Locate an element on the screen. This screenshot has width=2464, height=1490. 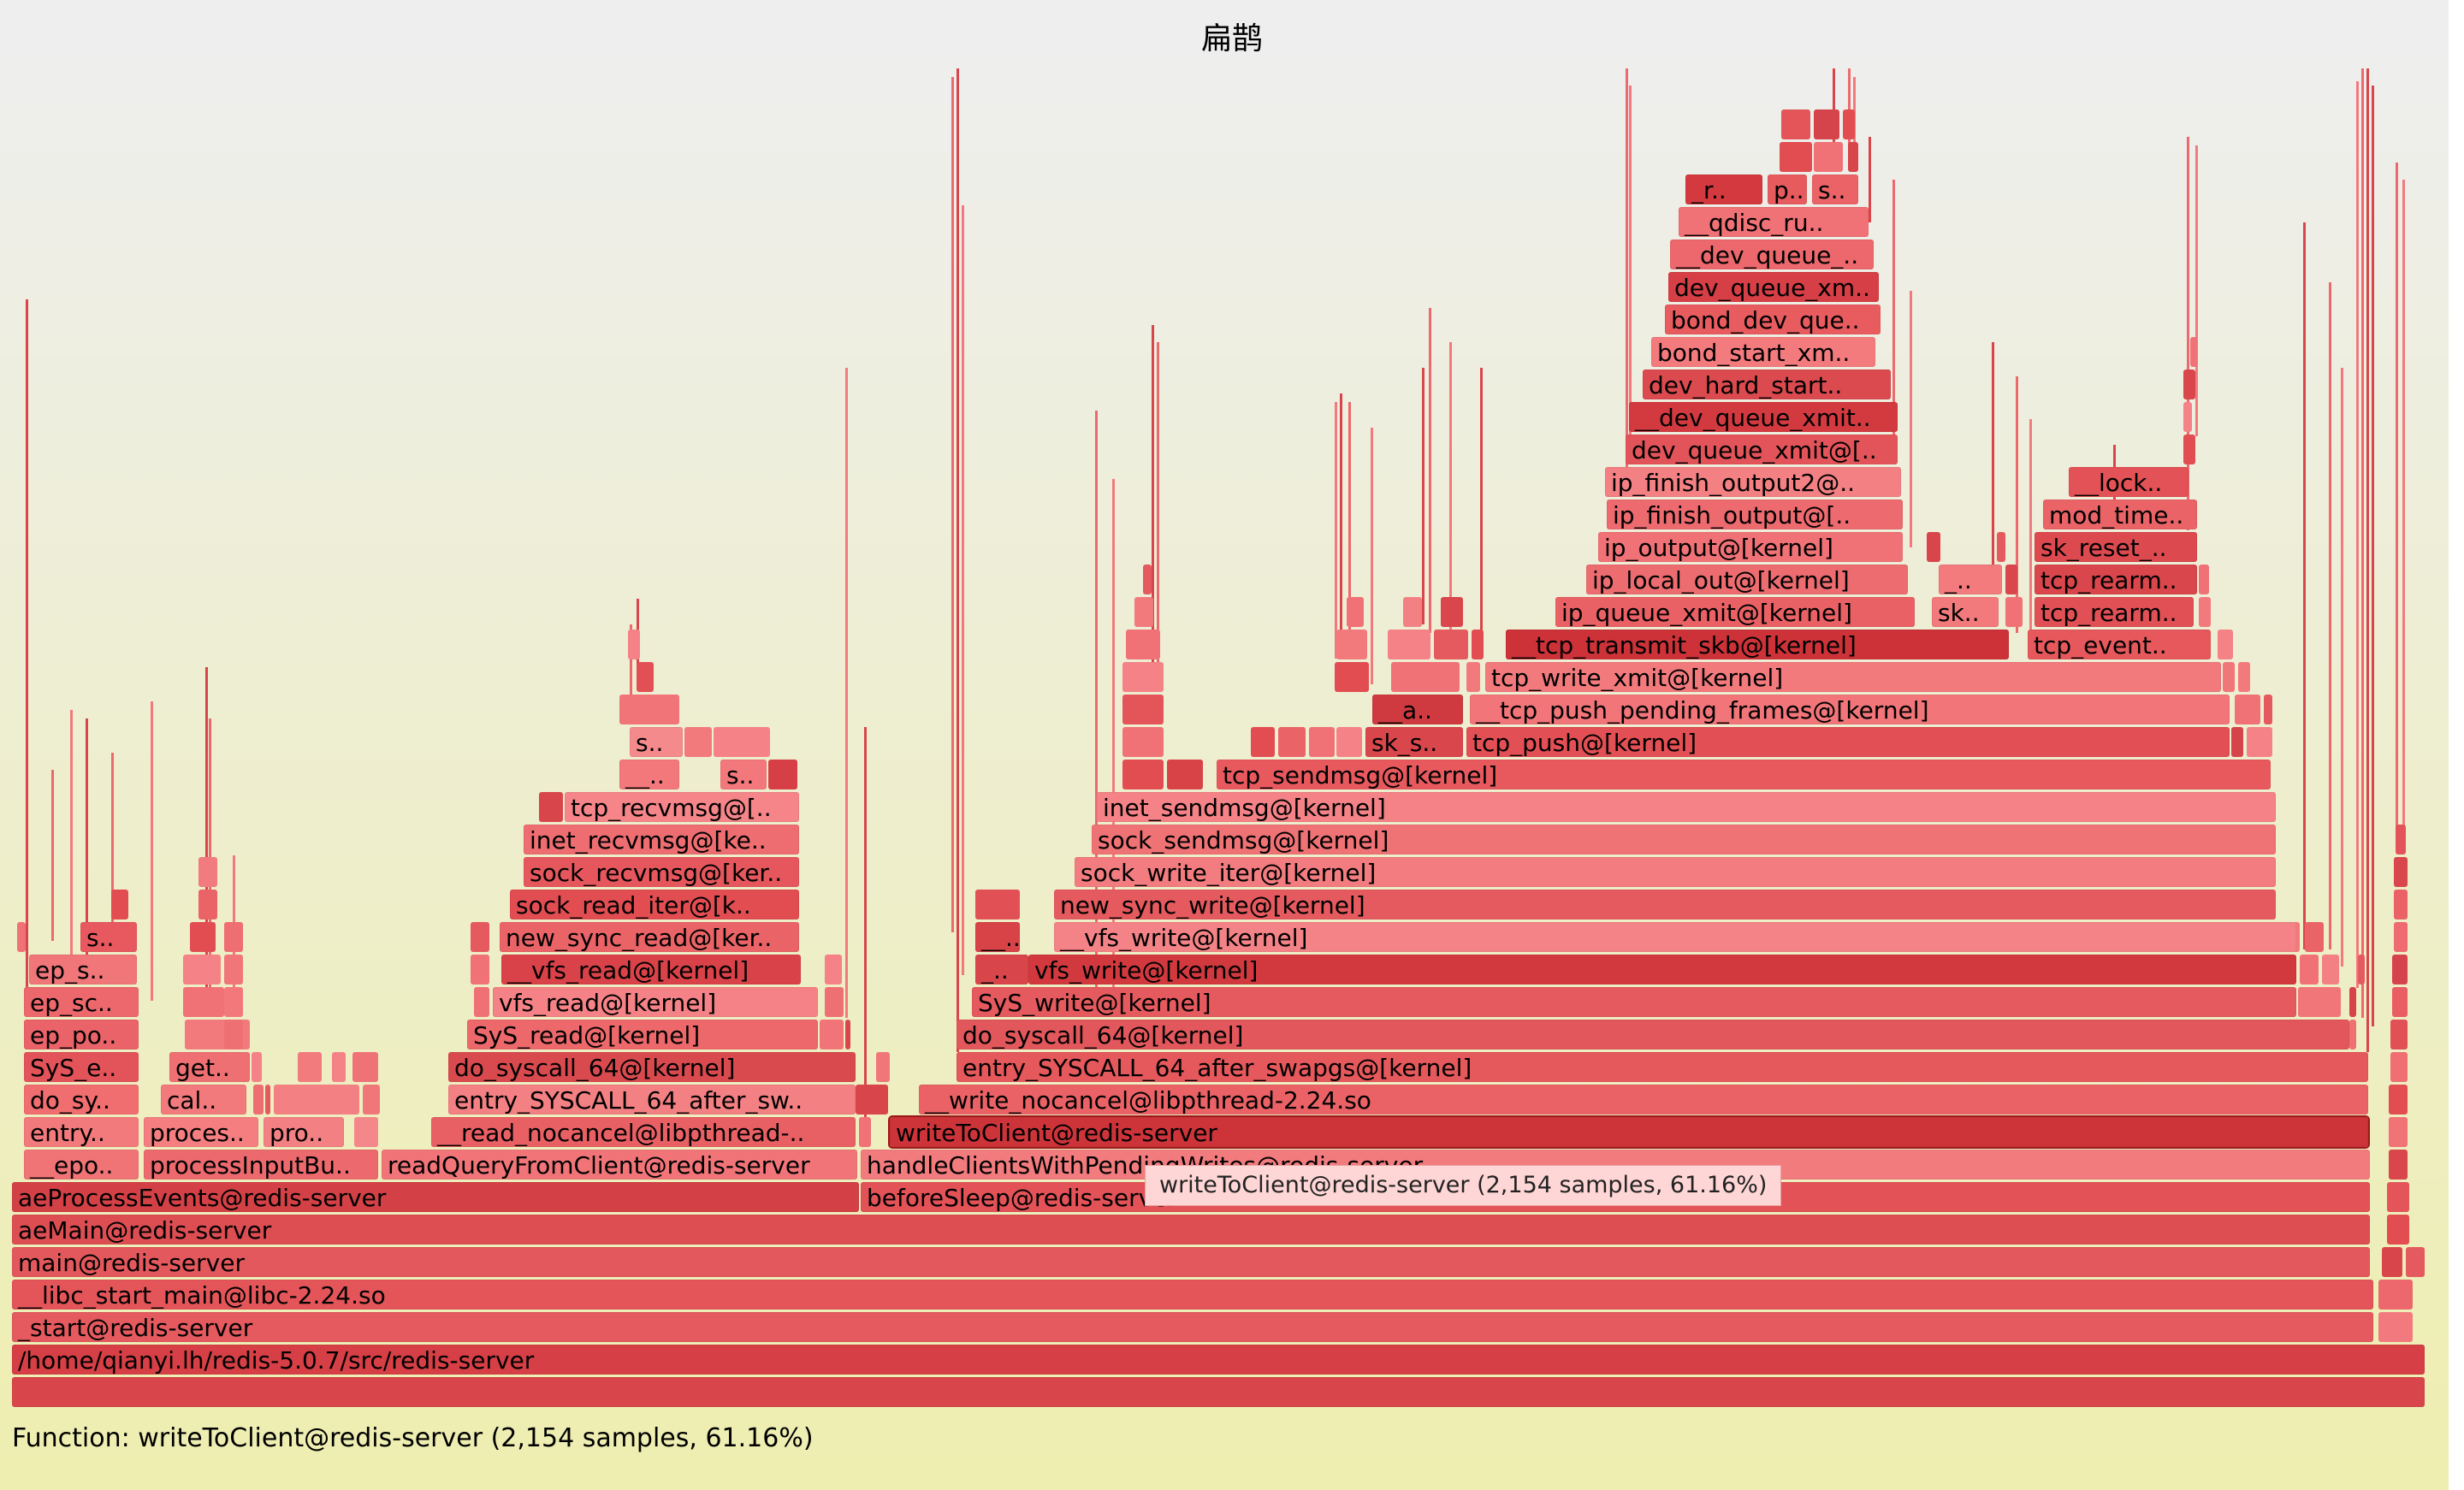
stack-frame: mod_time.. is located at coordinates (2120, 514).